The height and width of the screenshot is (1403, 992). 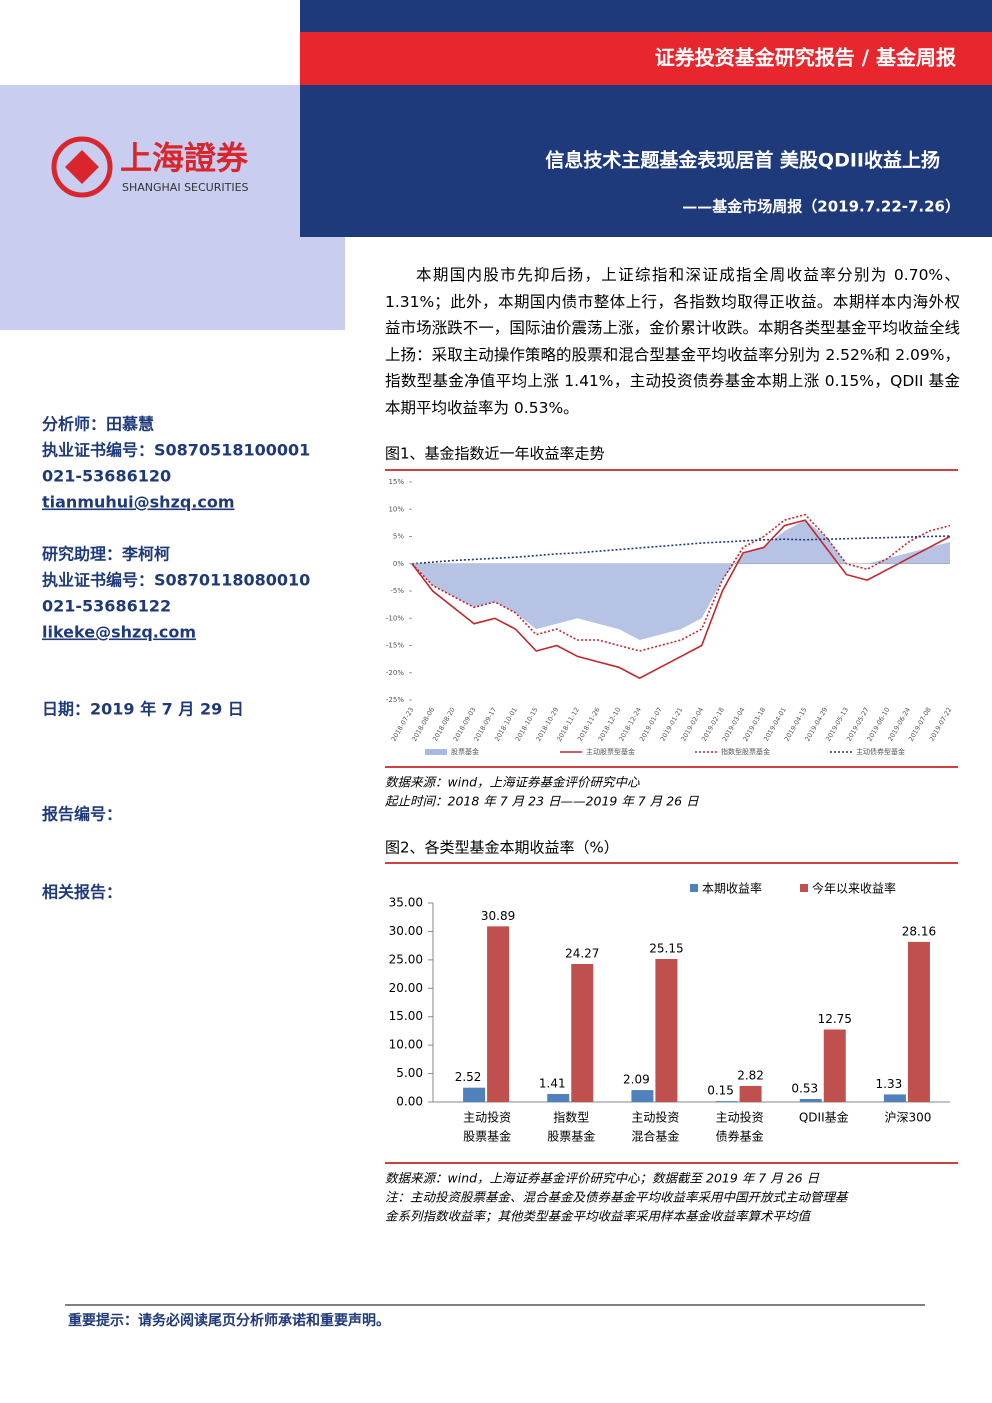 What do you see at coordinates (495, 454) in the screenshot?
I see `figure-title: 图1、基金指数近一年收益率走势` at bounding box center [495, 454].